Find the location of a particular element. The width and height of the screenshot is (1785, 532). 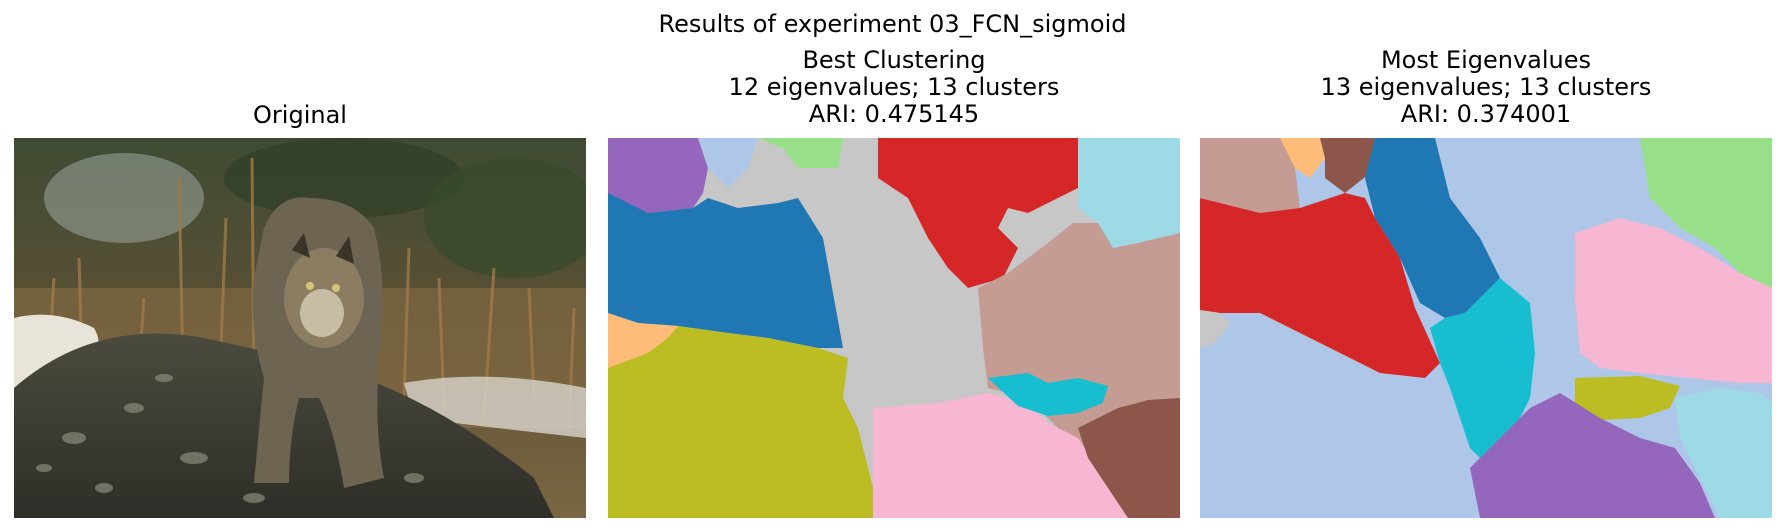

panel-original-title-line: Original is located at coordinates (300, 115).